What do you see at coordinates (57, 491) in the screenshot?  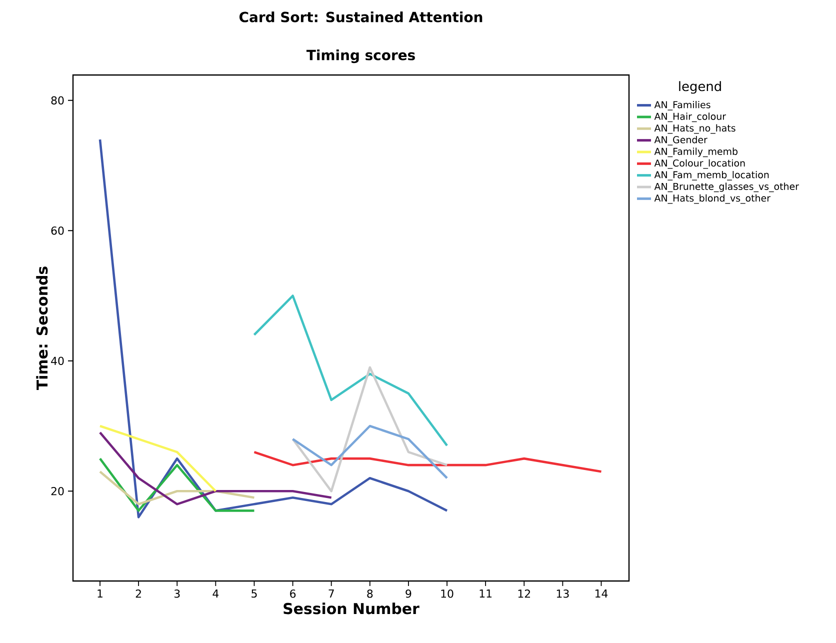 I see `y-tick-label: 20` at bounding box center [57, 491].